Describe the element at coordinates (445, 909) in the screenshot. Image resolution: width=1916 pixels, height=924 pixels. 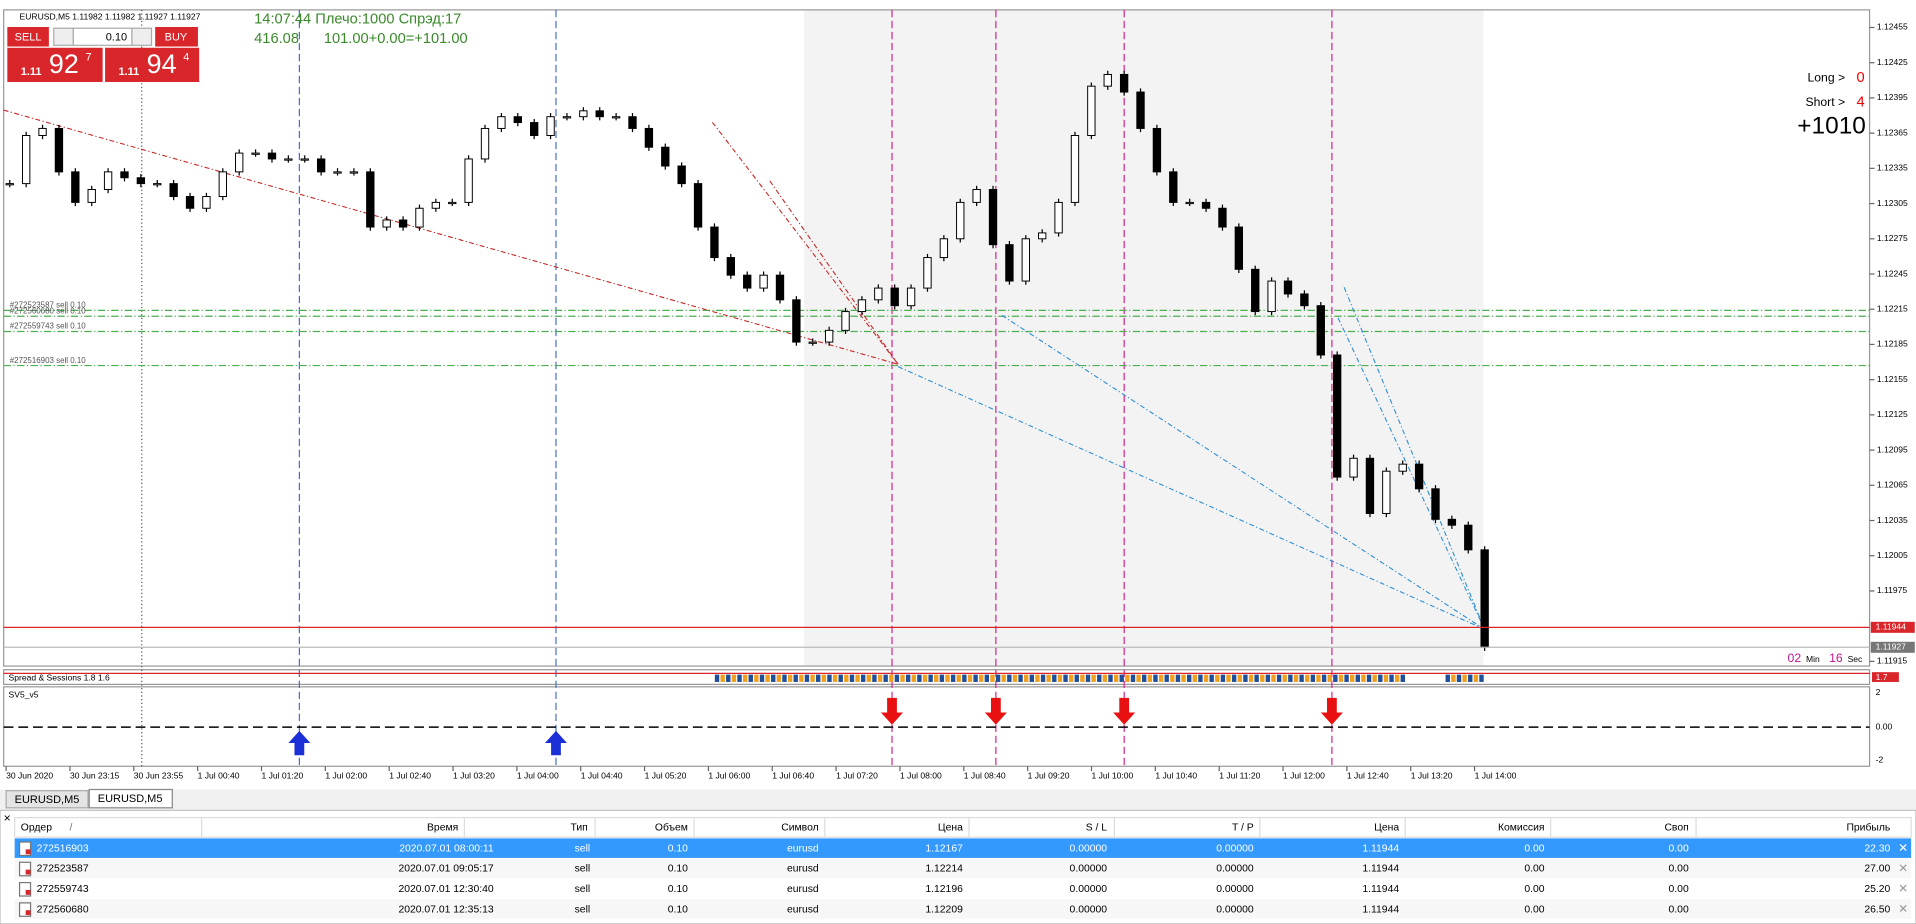
I see `cell: 2020.07.01 12:35:13` at that location.